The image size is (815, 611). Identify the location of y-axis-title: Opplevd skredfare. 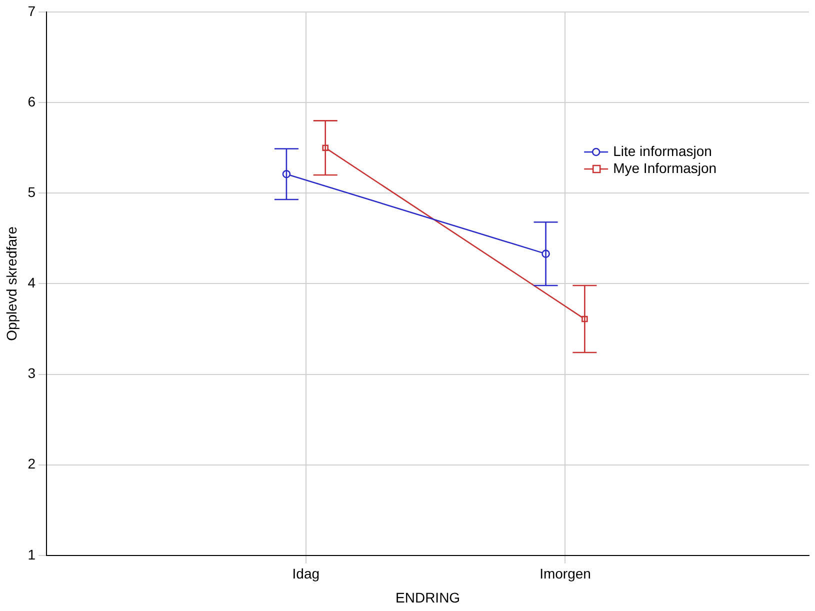
(11, 283).